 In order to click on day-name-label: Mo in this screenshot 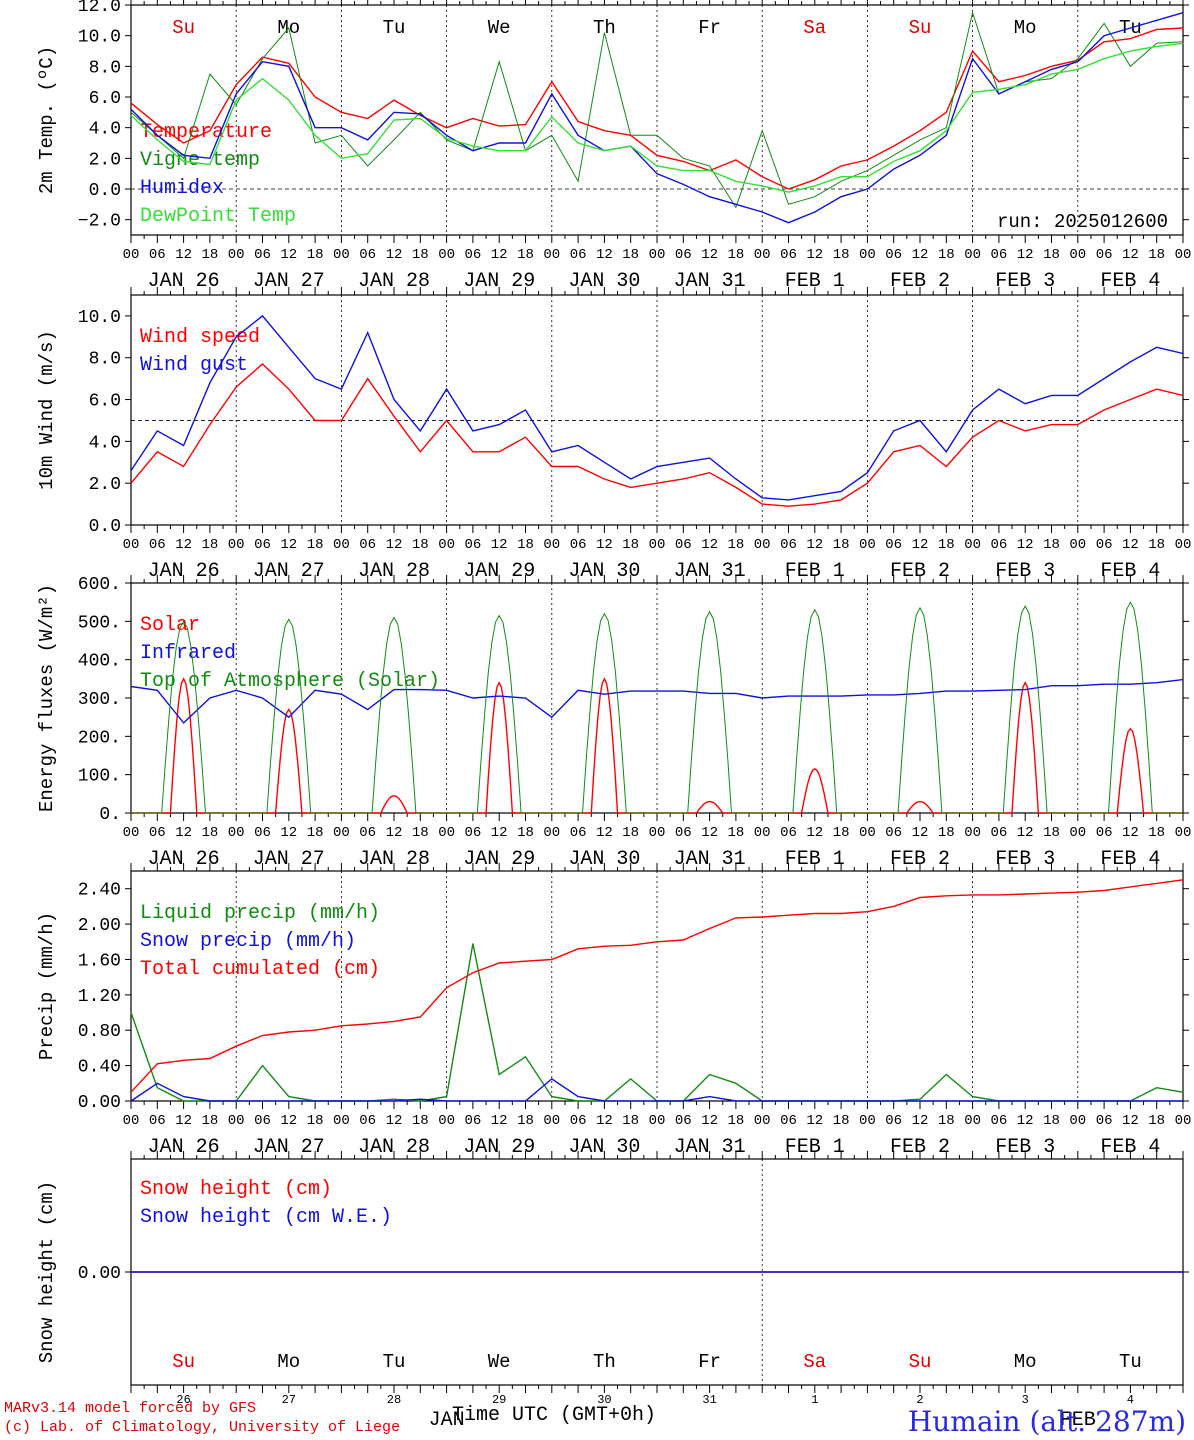, I will do `click(1025, 28)`.